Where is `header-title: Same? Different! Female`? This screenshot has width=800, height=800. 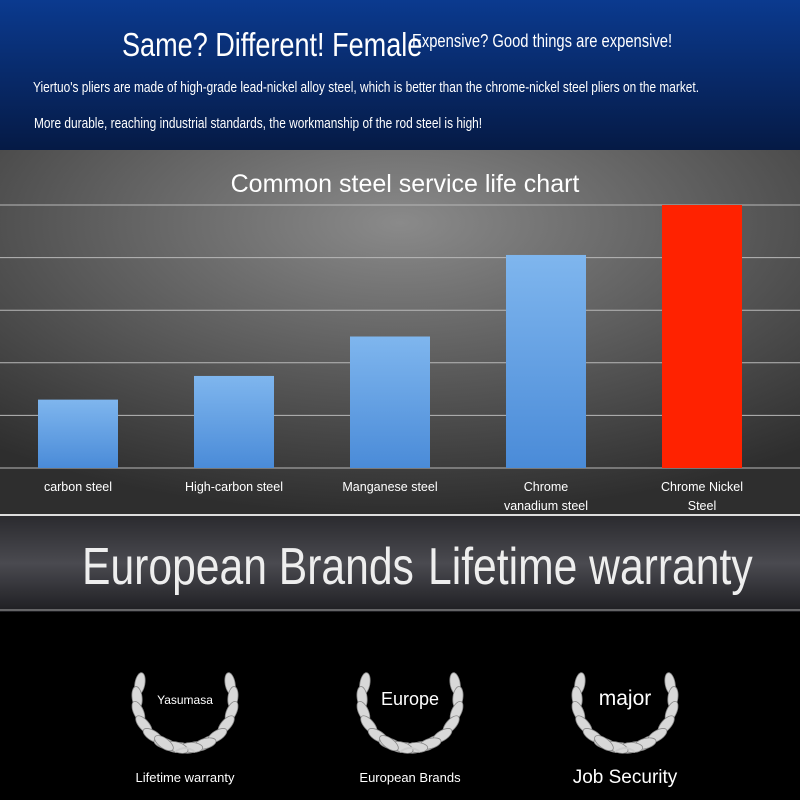
header-title: Same? Different! Female is located at coordinates (272, 44).